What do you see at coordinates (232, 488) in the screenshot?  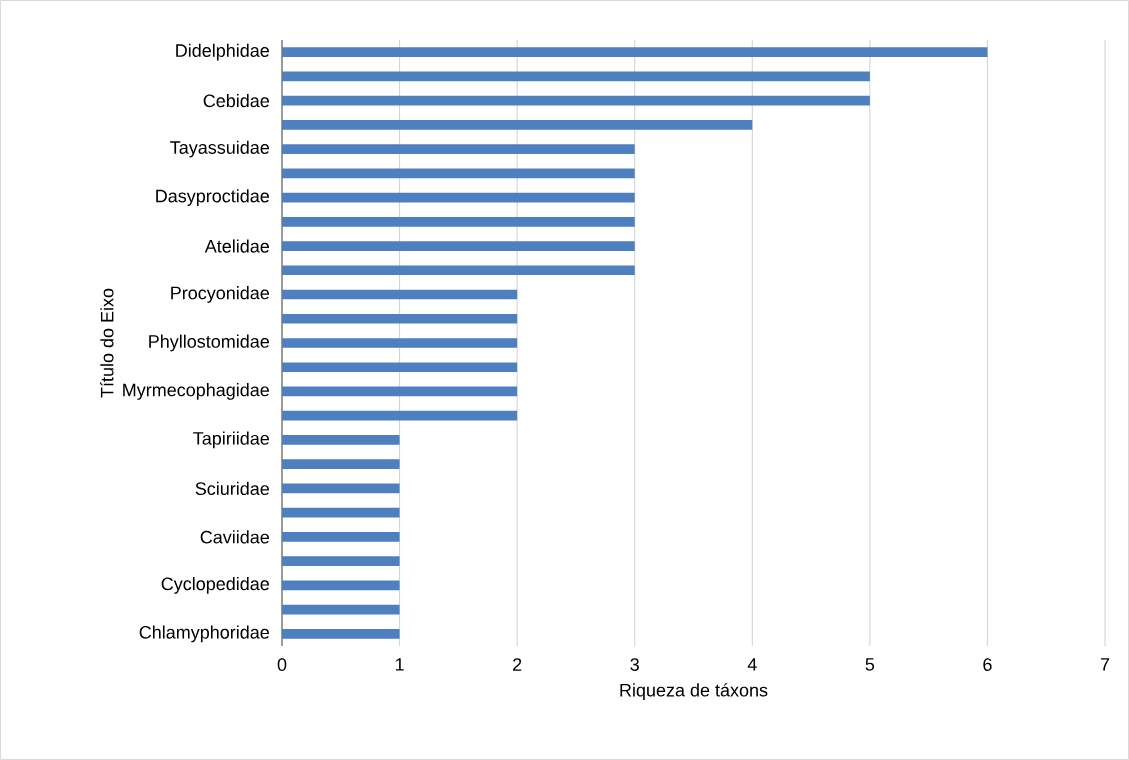 I see `y-tick-label: Sciuridae` at bounding box center [232, 488].